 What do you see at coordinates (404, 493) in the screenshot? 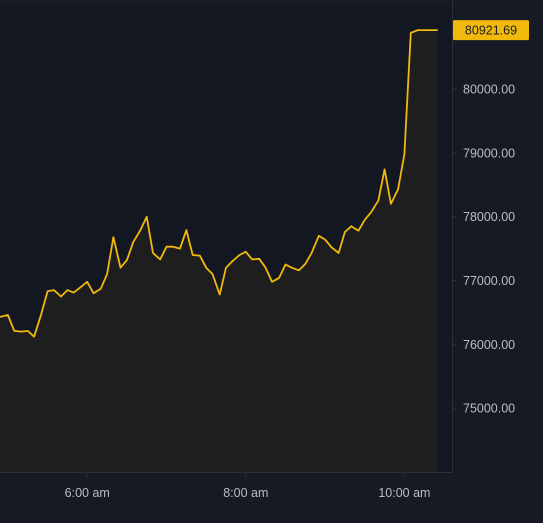
I see `x-tick-label: 10:00 am` at bounding box center [404, 493].